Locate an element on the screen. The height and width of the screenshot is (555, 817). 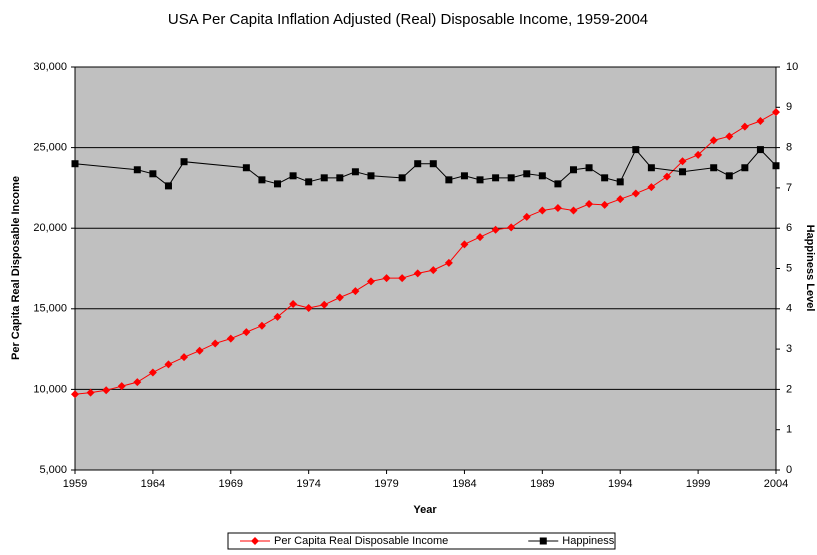
y2-axis-label: Happiness Level is located at coordinates (810, 268).